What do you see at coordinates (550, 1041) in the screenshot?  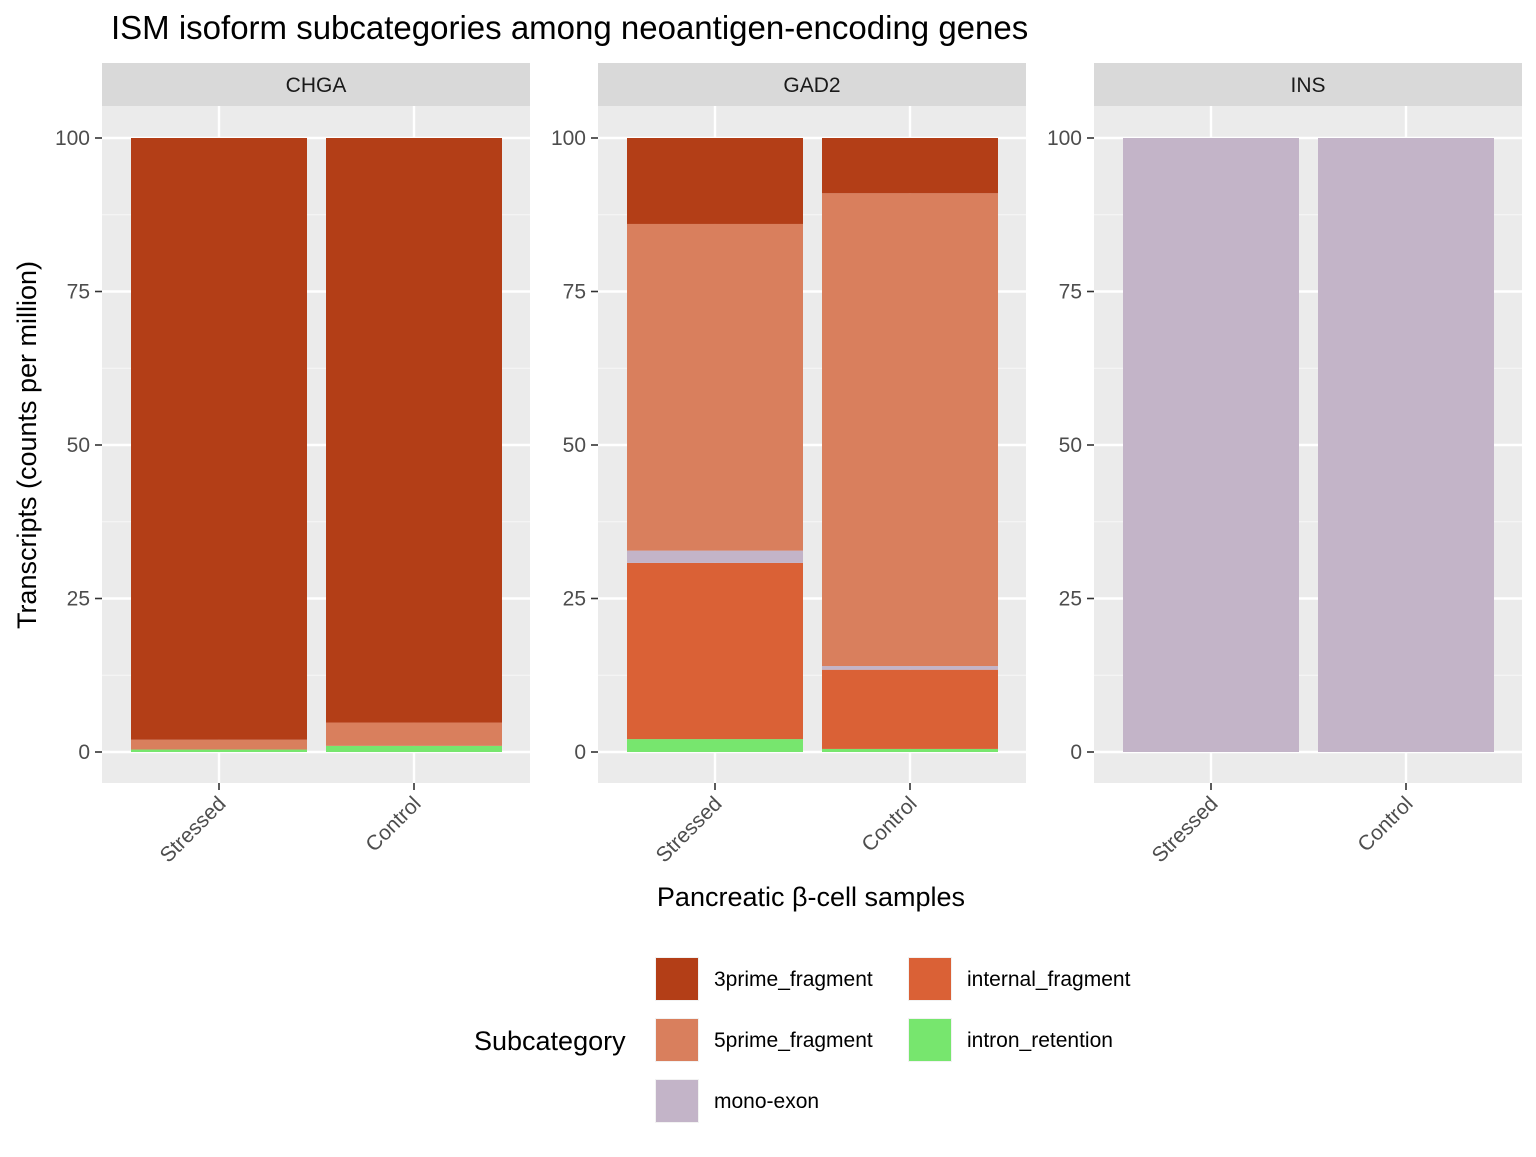 I see `legend-title: Subcategory` at bounding box center [550, 1041].